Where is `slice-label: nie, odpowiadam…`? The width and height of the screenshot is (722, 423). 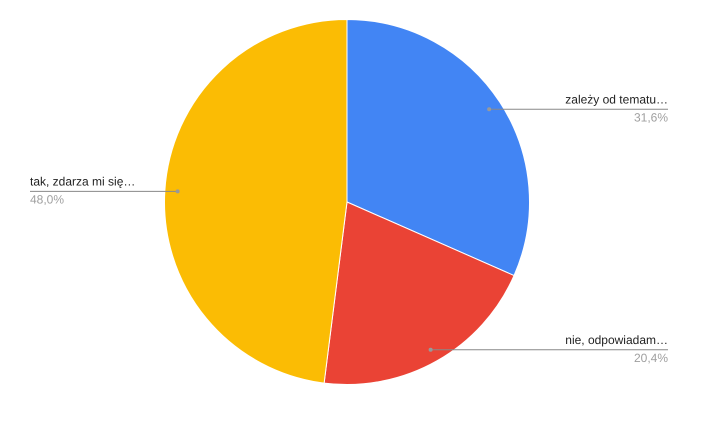
slice-label: nie, odpowiadam… is located at coordinates (616, 340).